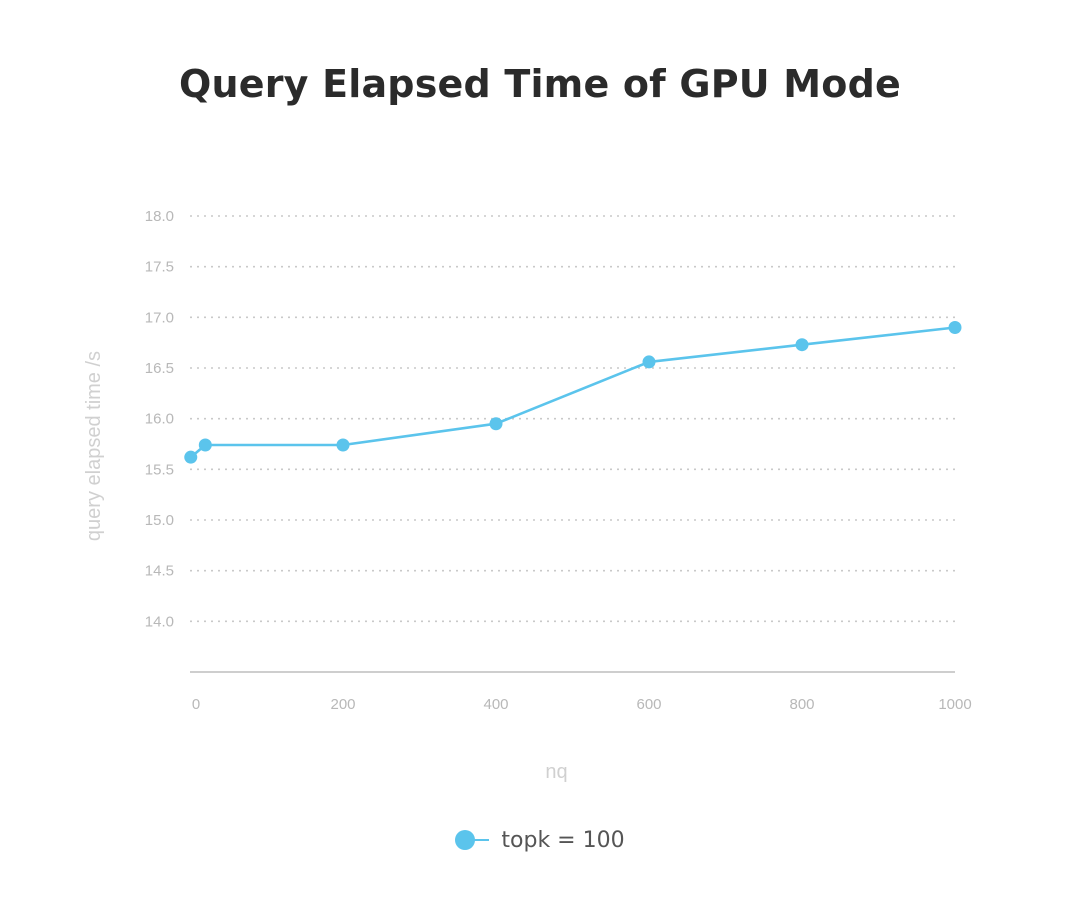 The width and height of the screenshot is (1080, 916). I want to click on legend-item-topk-100: topk = 100, so click(540, 840).